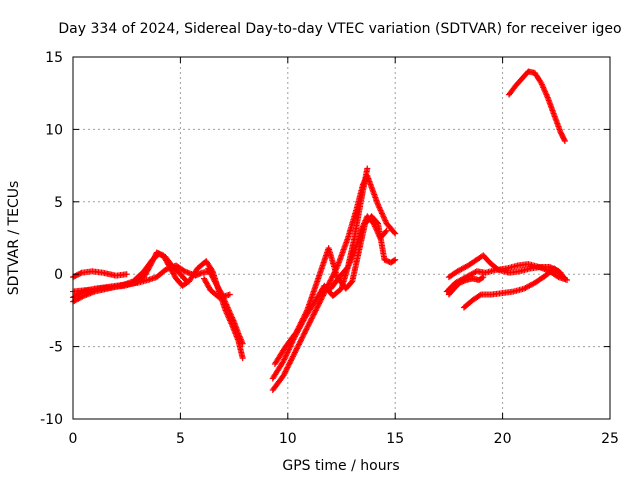 The height and width of the screenshot is (480, 640). Describe the element at coordinates (340, 466) in the screenshot. I see `x-axis-label: GPS time / hours` at that location.